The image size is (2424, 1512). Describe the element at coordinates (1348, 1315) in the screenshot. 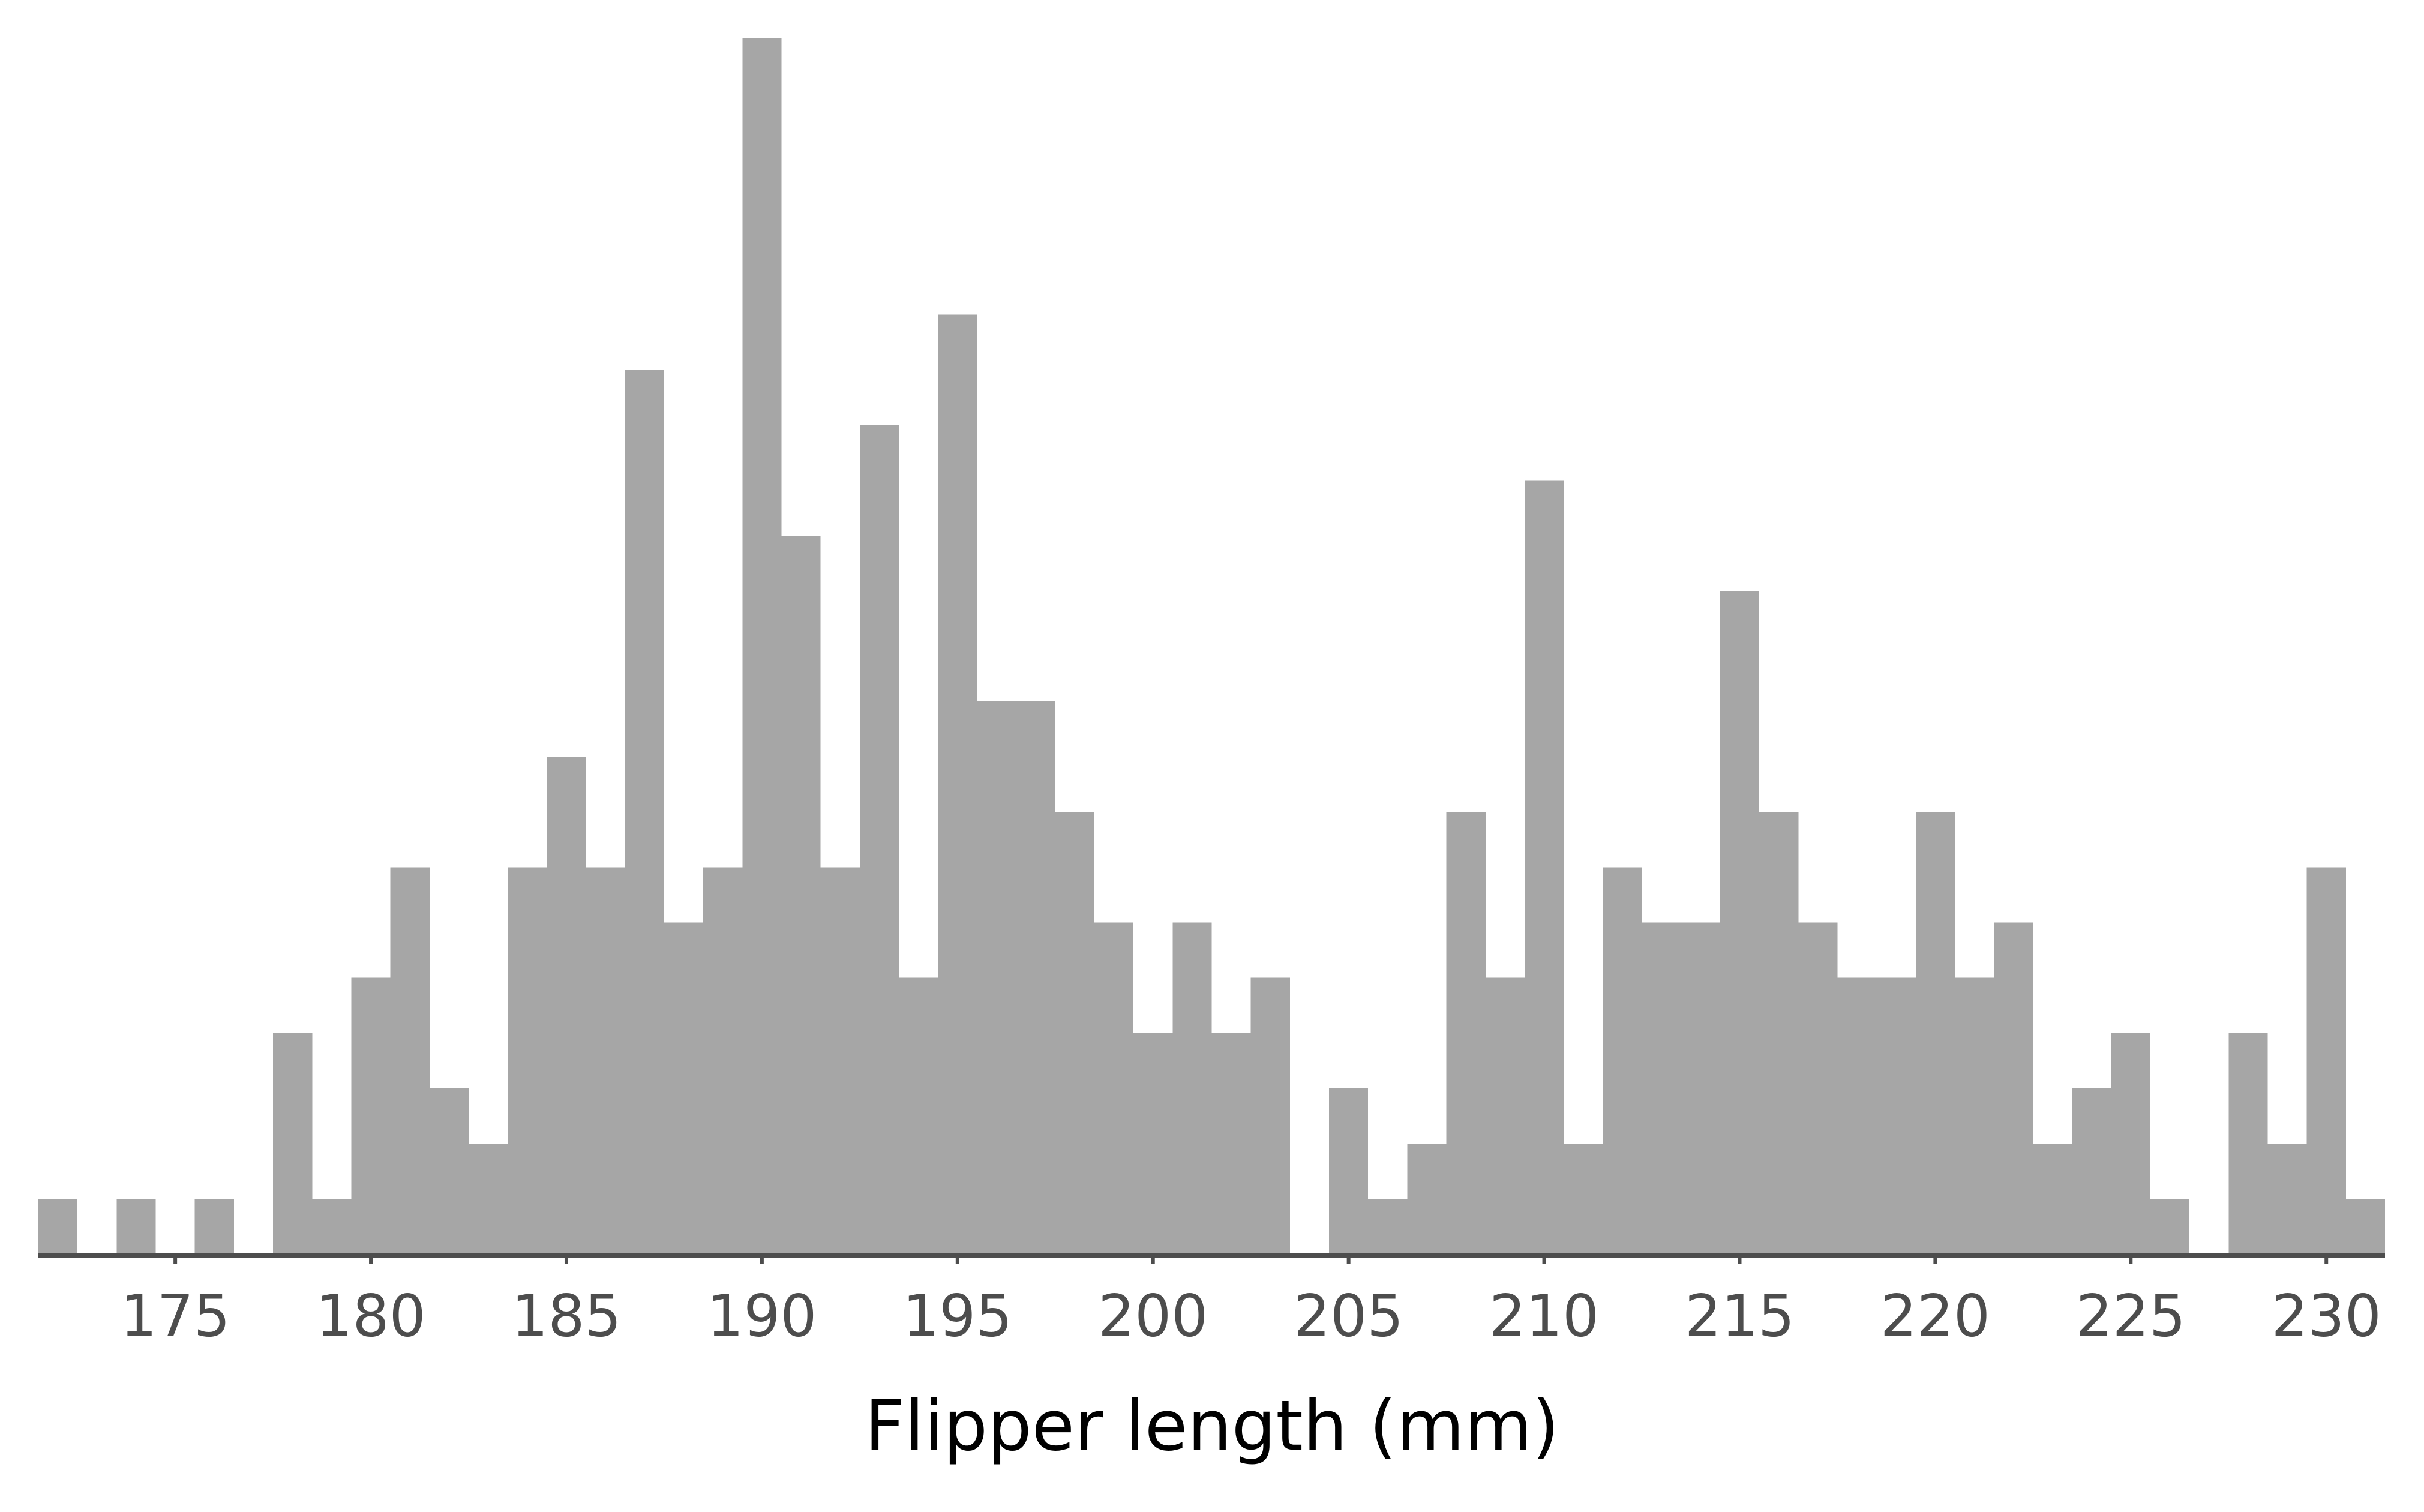

I see `x-tick-label: 205` at that location.